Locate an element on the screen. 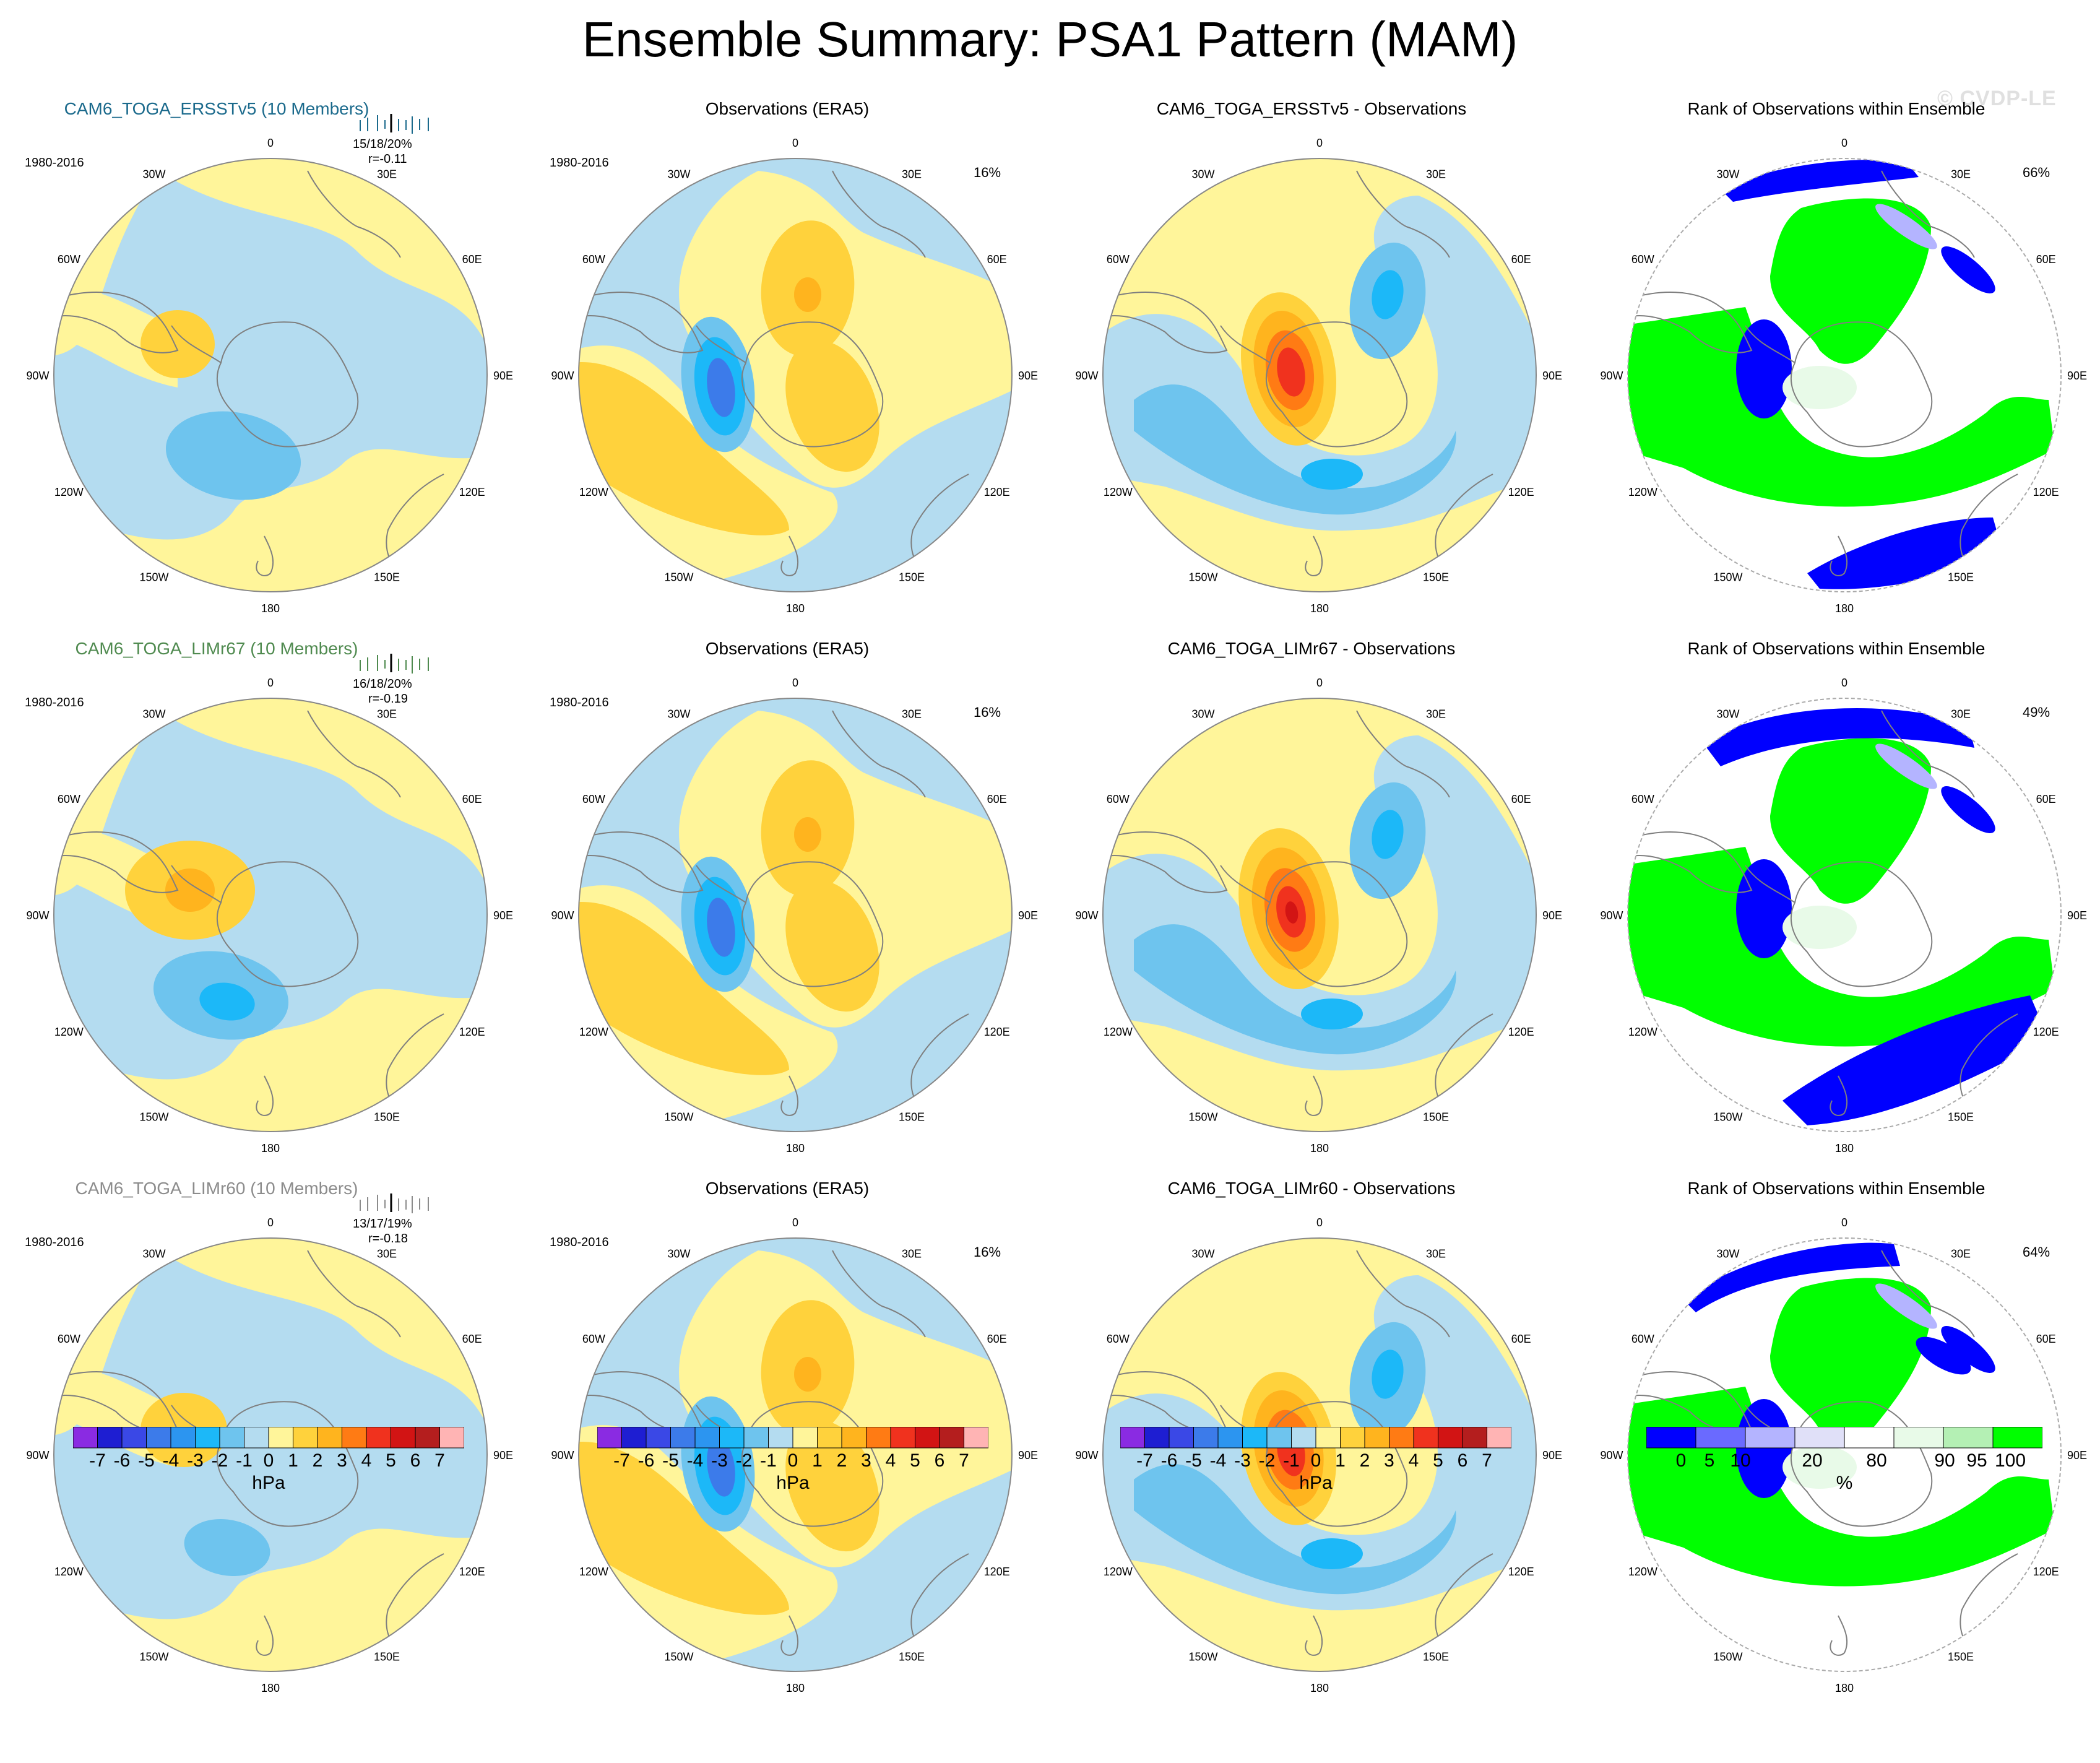 The height and width of the screenshot is (1763, 2100). field-layer is located at coordinates (1319, 375).